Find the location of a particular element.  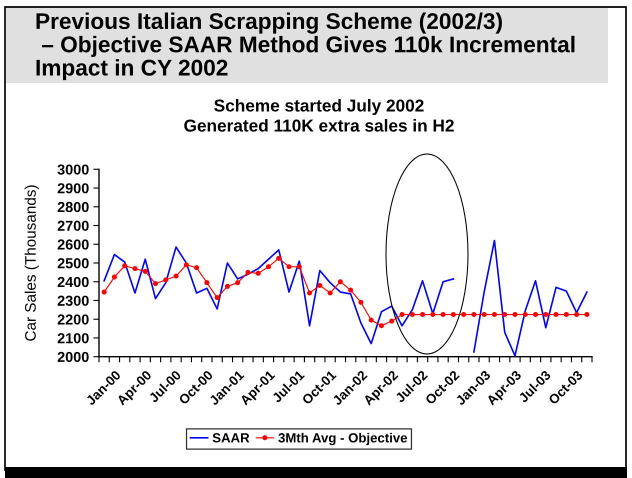

y-tick-label: 2900 is located at coordinates (73, 188).